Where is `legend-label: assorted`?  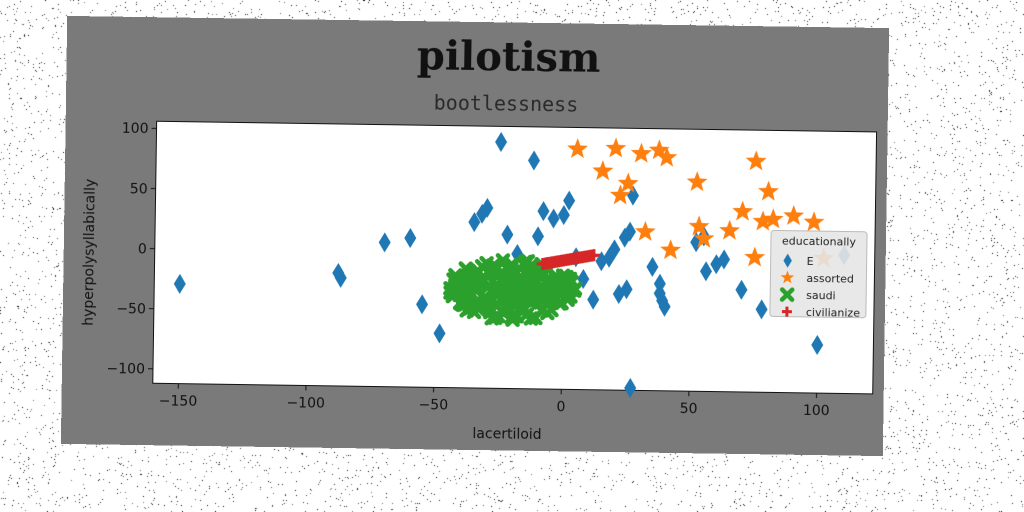 legend-label: assorted is located at coordinates (830, 279).